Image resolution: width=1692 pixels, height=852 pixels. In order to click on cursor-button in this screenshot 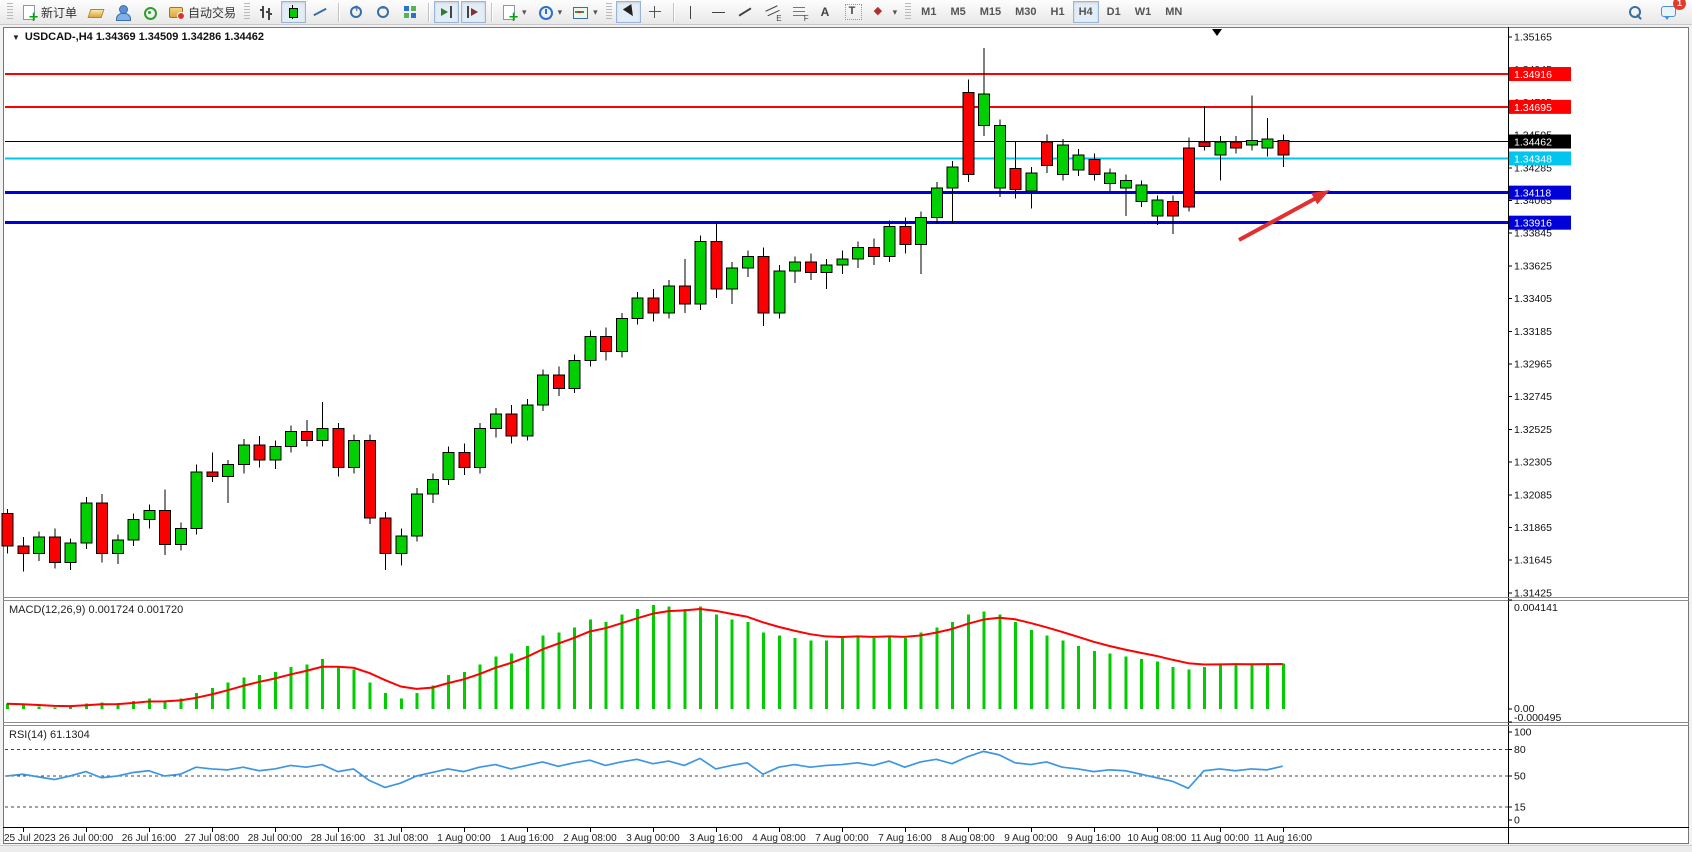, I will do `click(628, 12)`.